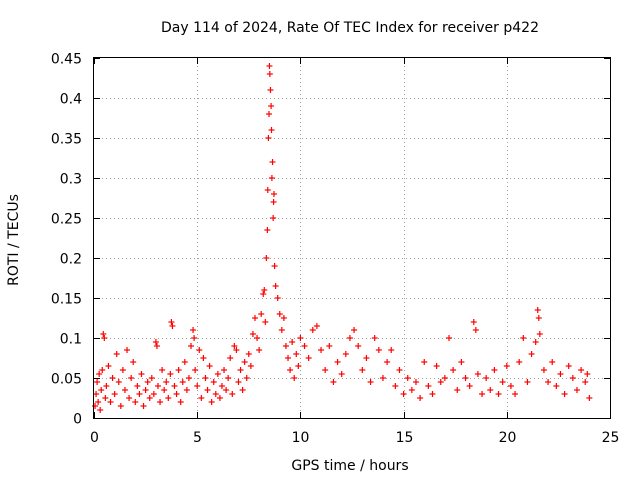 The image size is (640, 480). Describe the element at coordinates (405, 438) in the screenshot. I see `x-tick-label: 15` at that location.